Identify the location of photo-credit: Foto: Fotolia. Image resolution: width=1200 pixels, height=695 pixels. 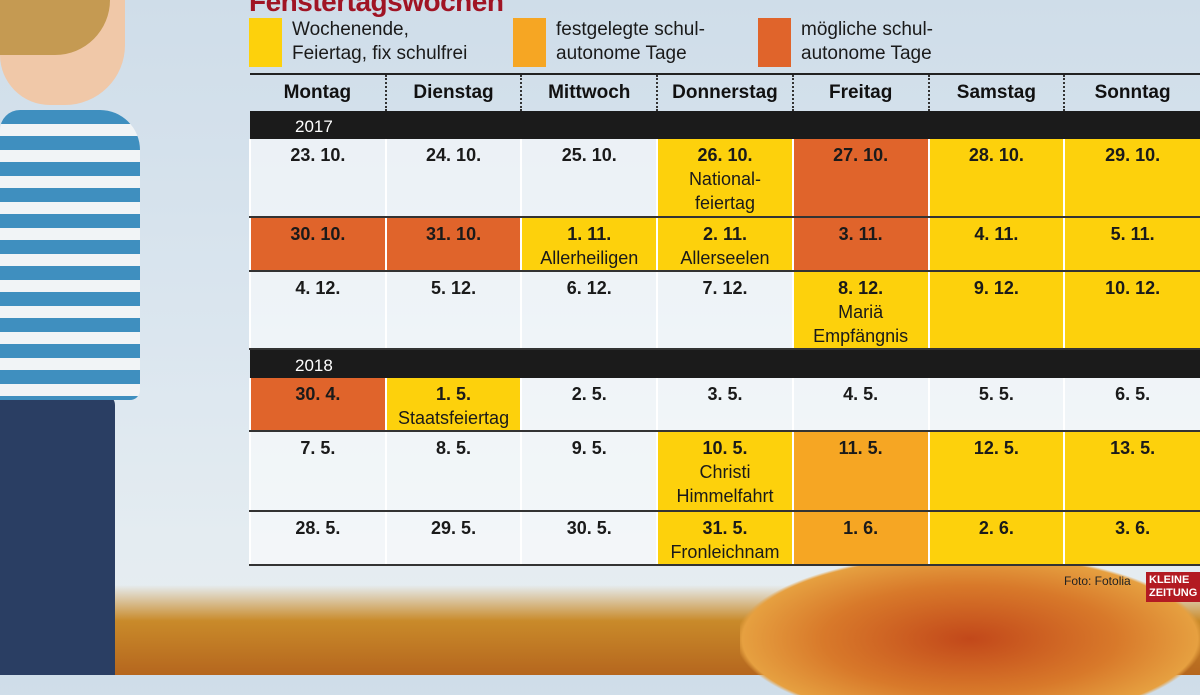
(1097, 581).